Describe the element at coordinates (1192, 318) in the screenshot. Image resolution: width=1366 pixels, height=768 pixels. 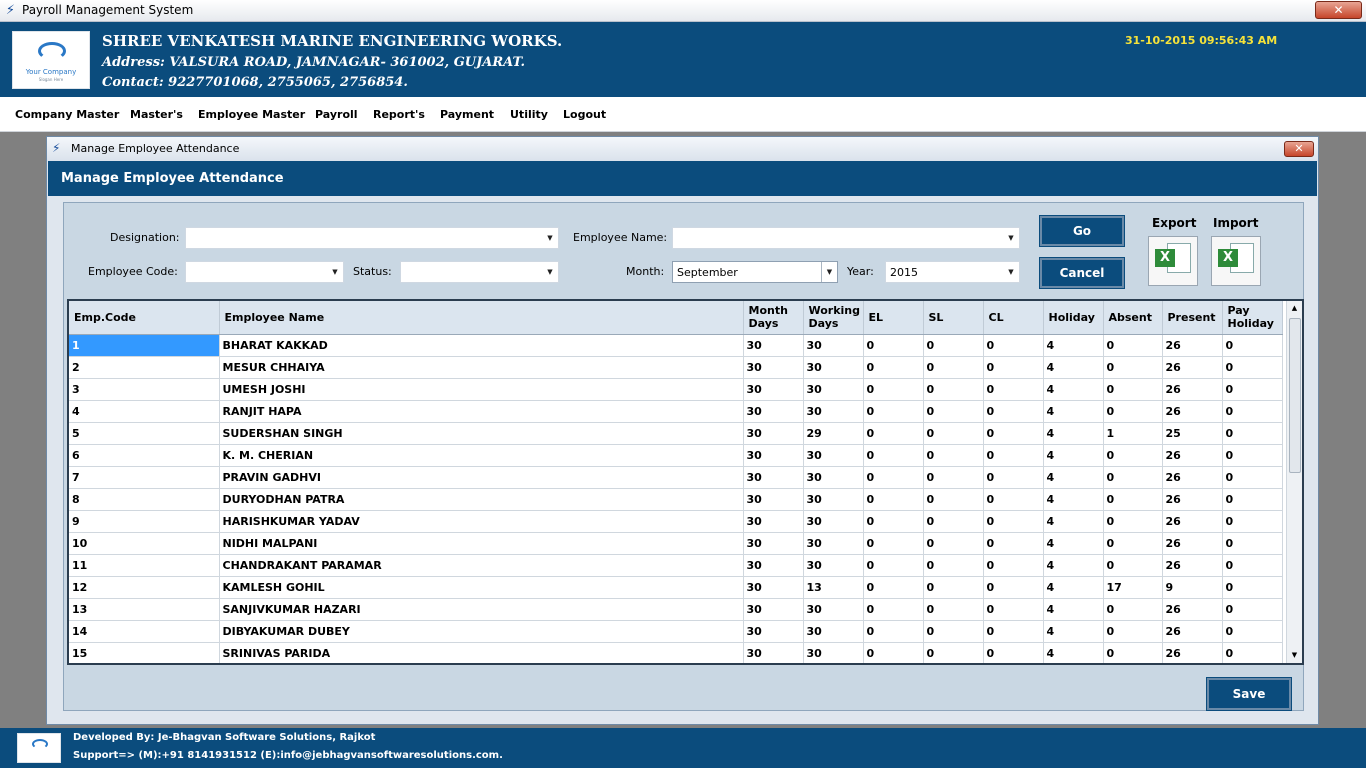
I see `column-header: Present` at that location.